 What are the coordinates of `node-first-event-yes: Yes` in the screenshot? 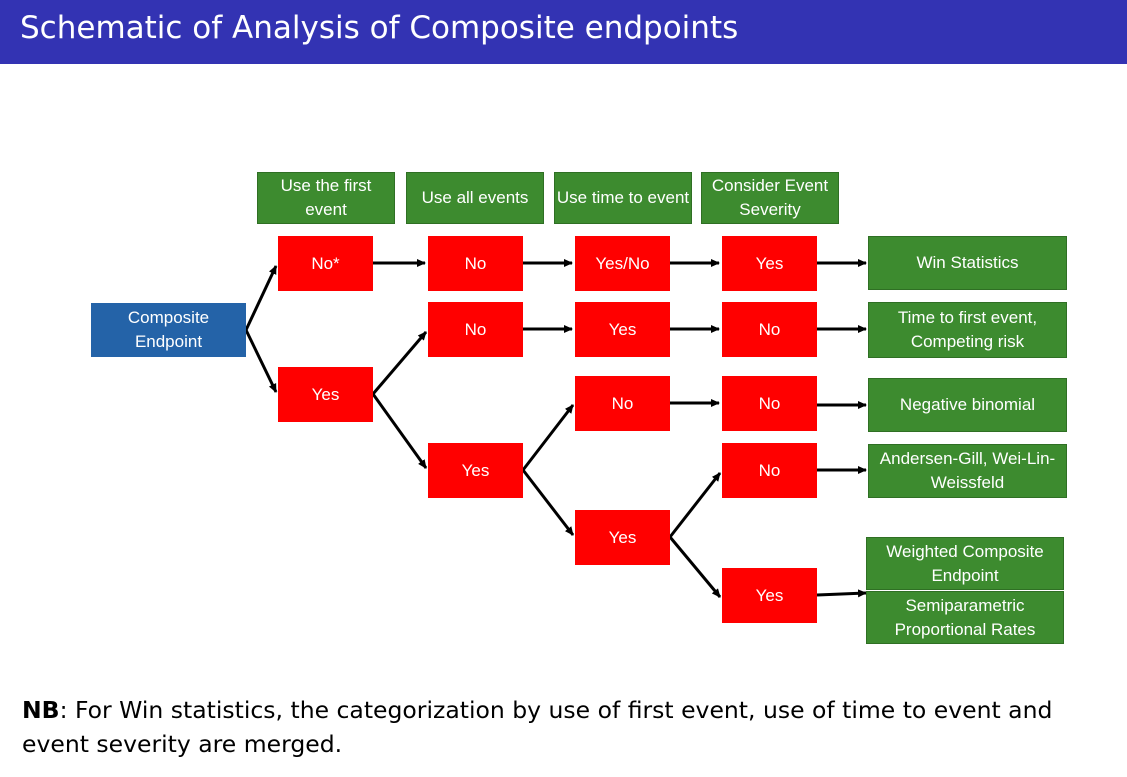 It's located at (325, 394).